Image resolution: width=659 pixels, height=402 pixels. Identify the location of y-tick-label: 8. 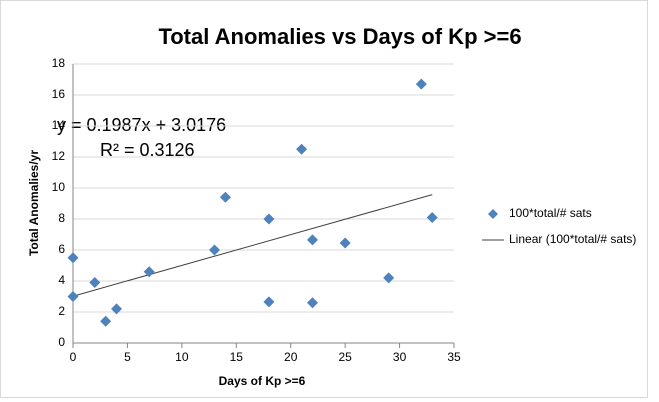
(61, 218).